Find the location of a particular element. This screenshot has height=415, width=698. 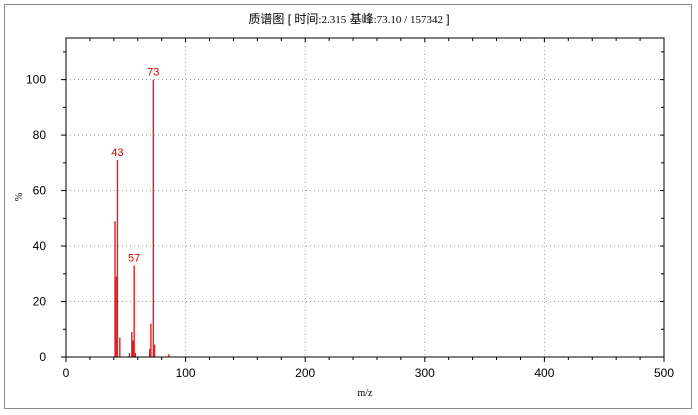

chart-title: 质谱图 [ 时间:2.315 基峰:73.10 / 157342 ] is located at coordinates (349, 18).